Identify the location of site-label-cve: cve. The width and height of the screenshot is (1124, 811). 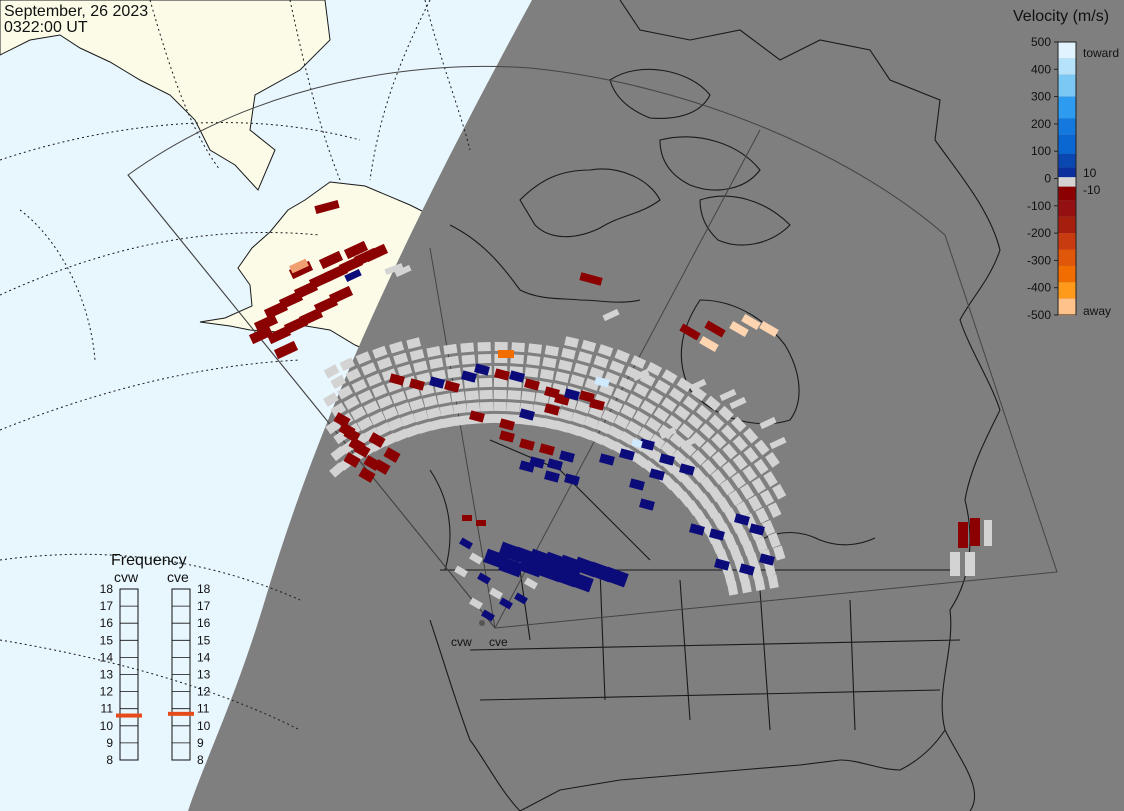
(498, 642).